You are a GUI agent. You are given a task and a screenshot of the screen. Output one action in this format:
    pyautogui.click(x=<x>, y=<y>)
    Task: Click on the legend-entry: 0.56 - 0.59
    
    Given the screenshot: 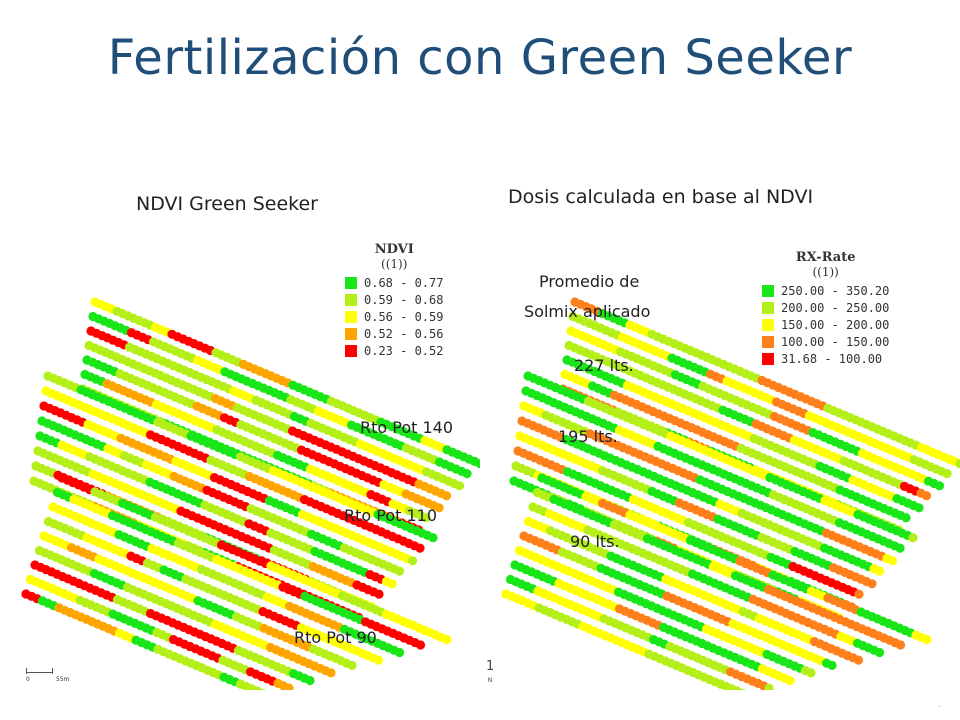 What is the action you would take?
    pyautogui.click(x=394, y=316)
    